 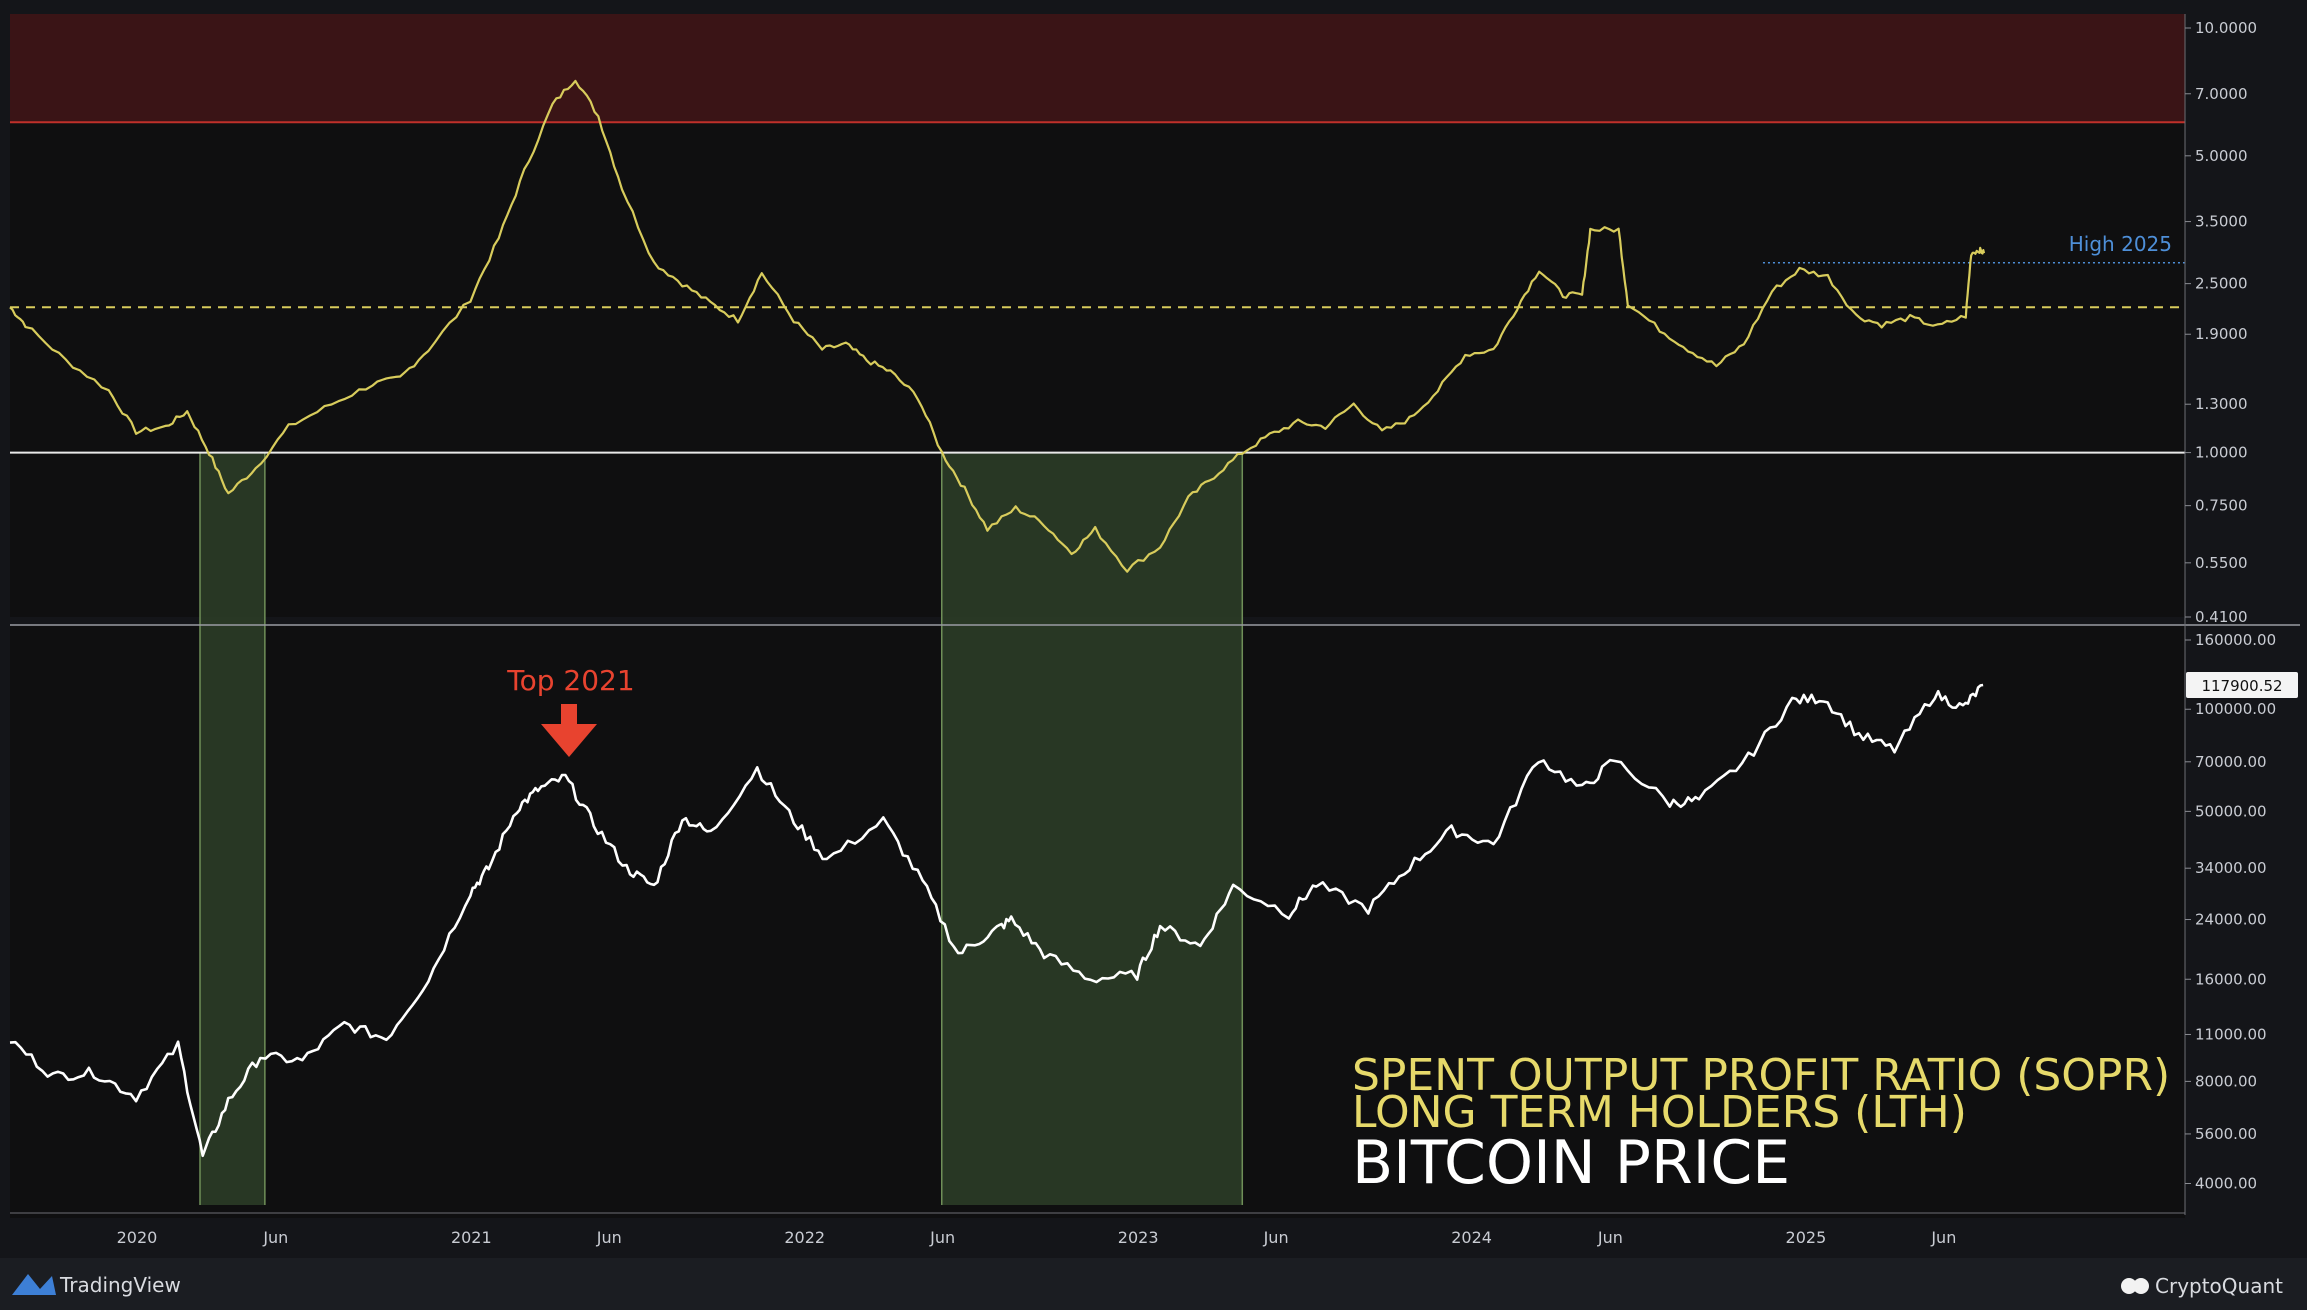 What do you see at coordinates (1571, 1163) in the screenshot?
I see `legend-price-title: BITCOIN PRICE` at bounding box center [1571, 1163].